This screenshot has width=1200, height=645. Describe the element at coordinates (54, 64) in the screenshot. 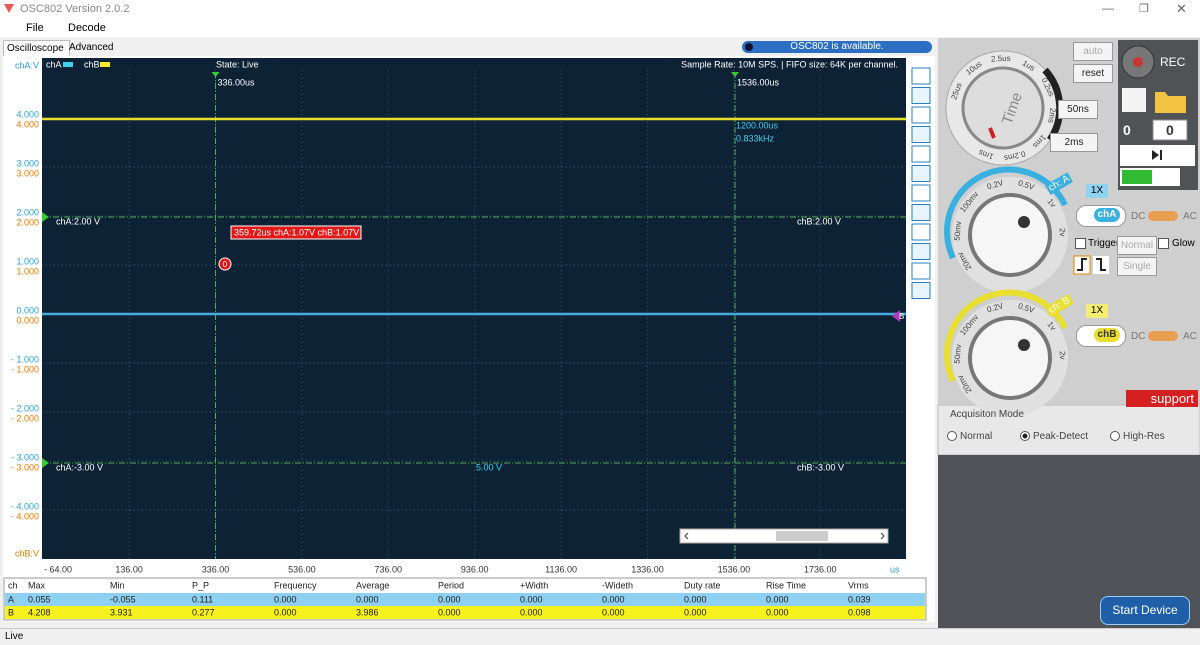

I see `legend-label: chA` at that location.